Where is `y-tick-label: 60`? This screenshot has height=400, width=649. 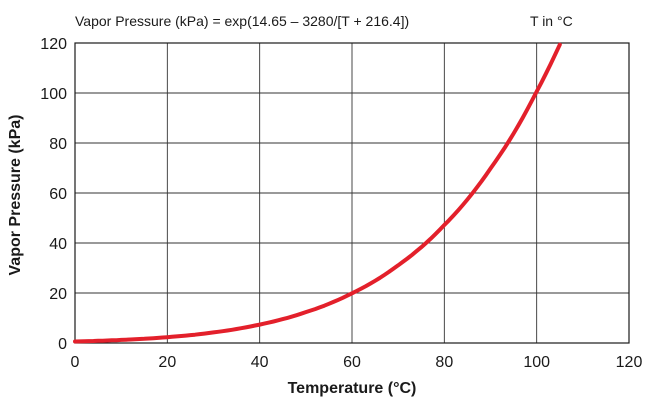
y-tick-label: 60 is located at coordinates (58, 194).